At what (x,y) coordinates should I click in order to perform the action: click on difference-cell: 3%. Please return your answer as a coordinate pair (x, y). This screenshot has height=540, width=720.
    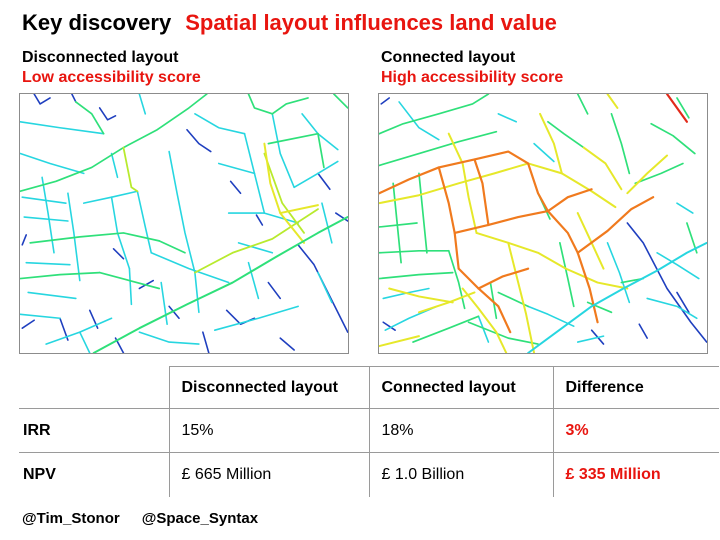
    Looking at the image, I should click on (635, 430).